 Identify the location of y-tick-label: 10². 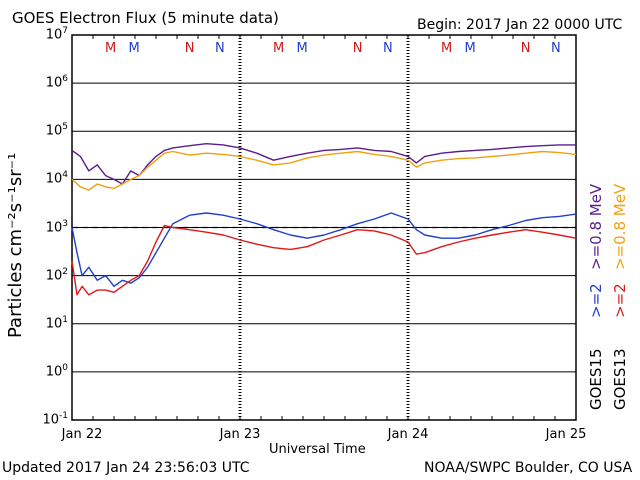
(56, 274).